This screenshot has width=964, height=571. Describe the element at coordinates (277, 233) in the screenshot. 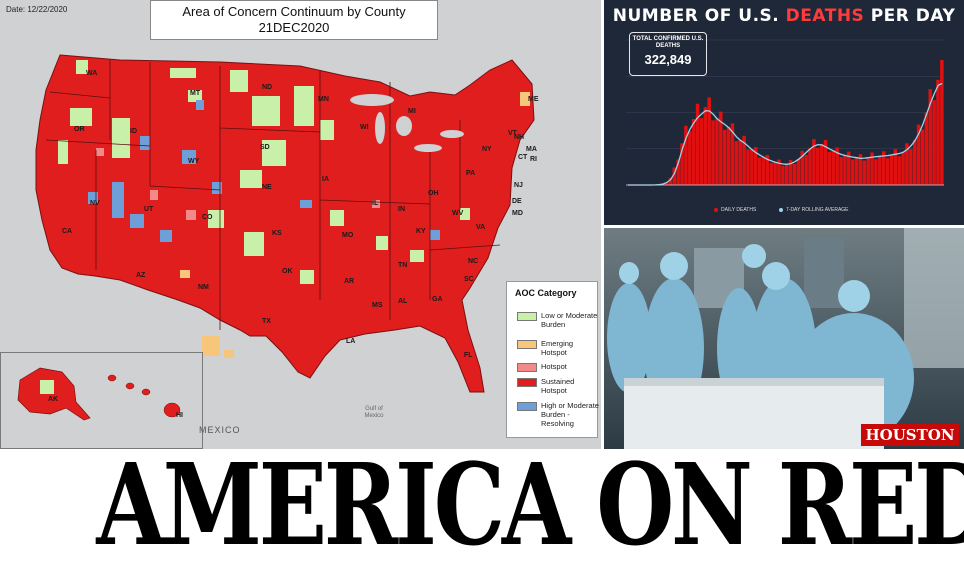

I see `state-label: KS` at that location.